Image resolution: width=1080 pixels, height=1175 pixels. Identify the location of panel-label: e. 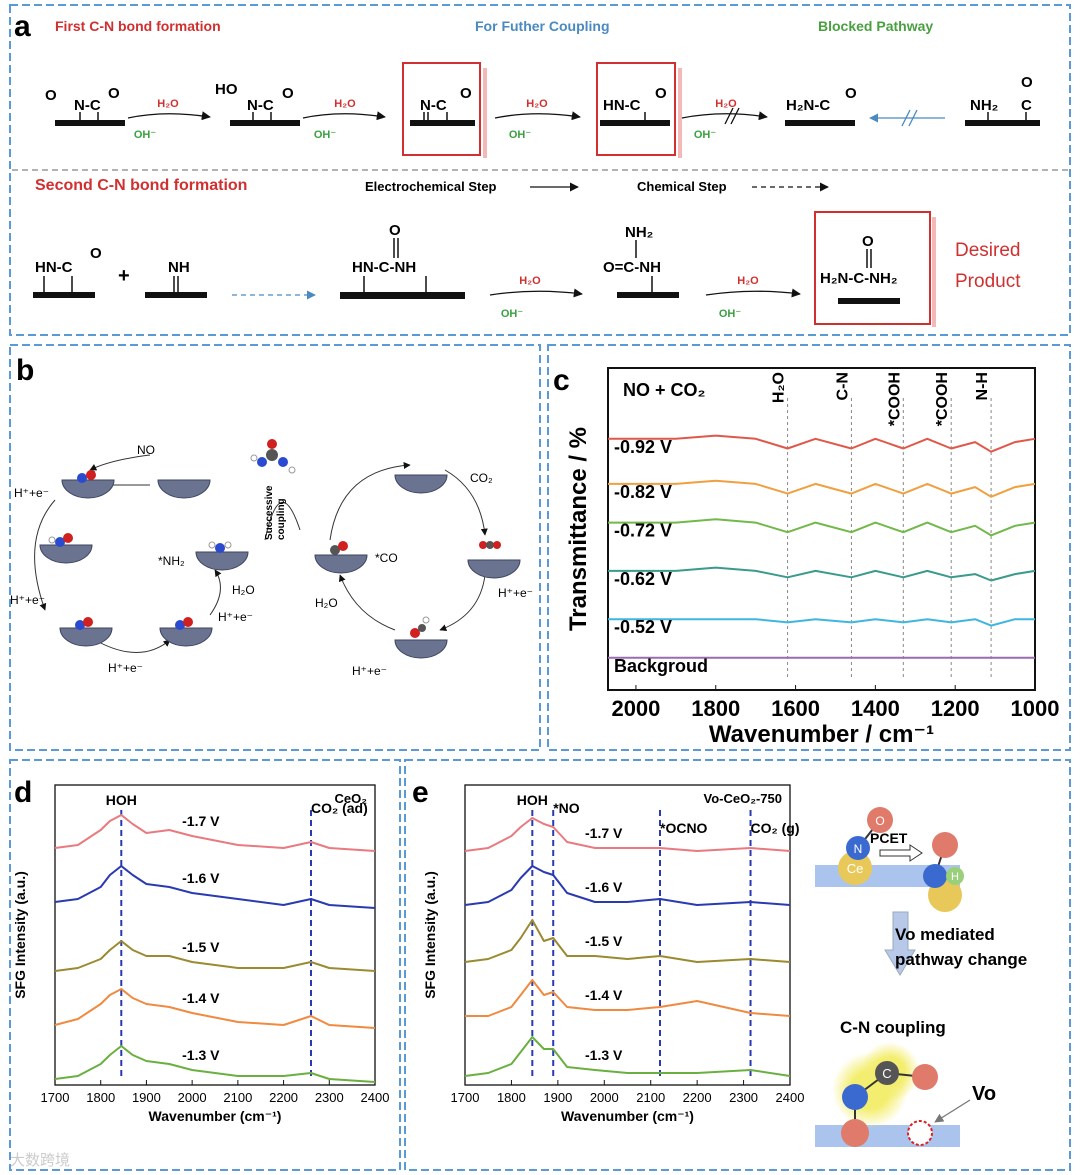
(420, 792).